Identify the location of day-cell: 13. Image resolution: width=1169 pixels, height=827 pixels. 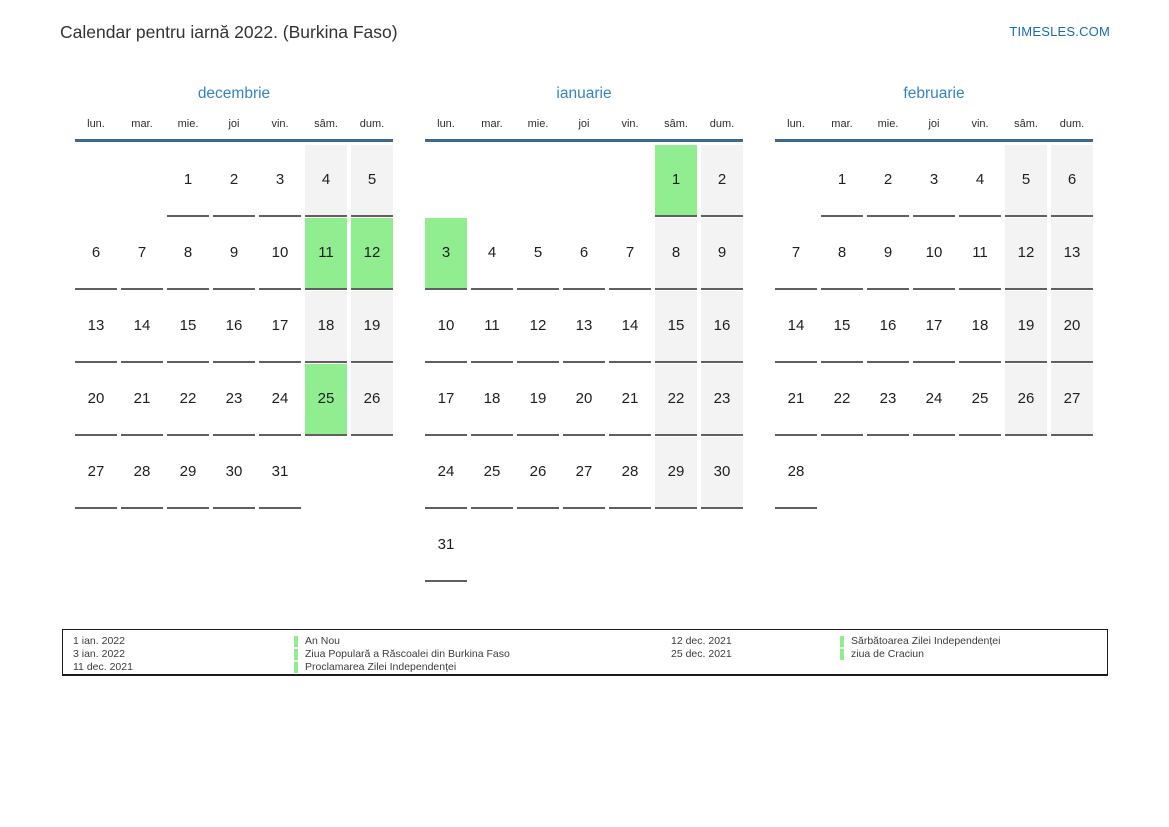
(584, 327).